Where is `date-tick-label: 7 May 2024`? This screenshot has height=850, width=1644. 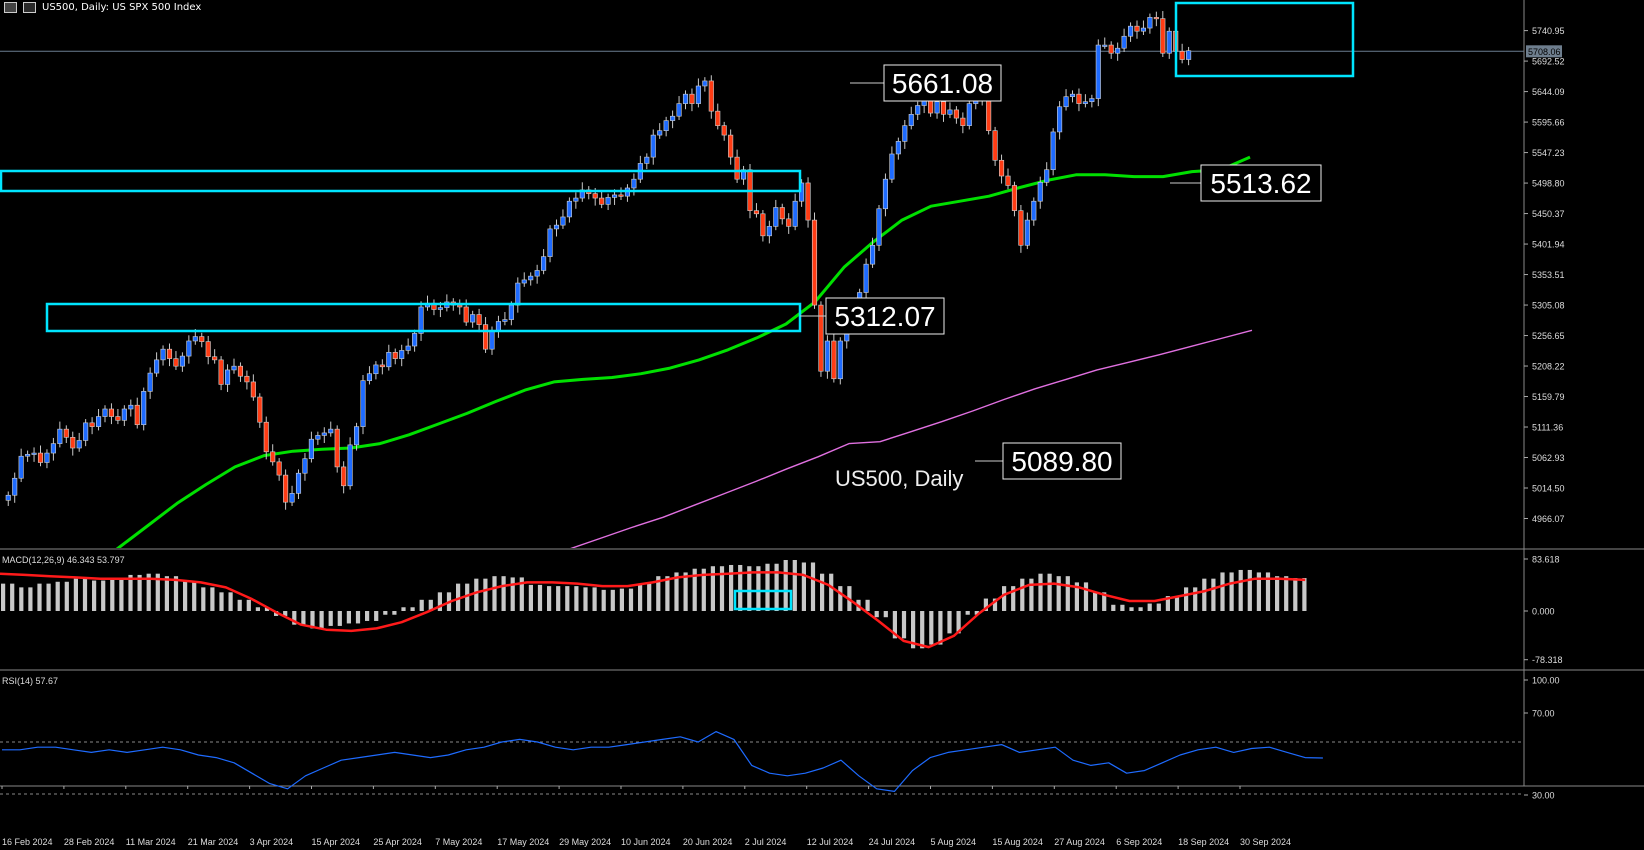
date-tick-label: 7 May 2024 is located at coordinates (458, 842).